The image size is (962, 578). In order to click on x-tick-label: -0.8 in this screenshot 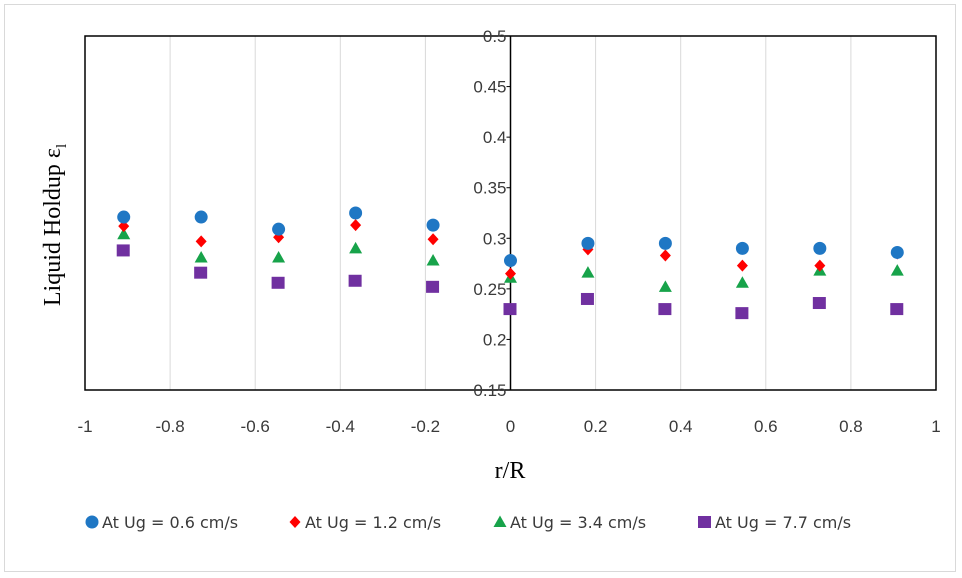, I will do `click(169, 426)`.